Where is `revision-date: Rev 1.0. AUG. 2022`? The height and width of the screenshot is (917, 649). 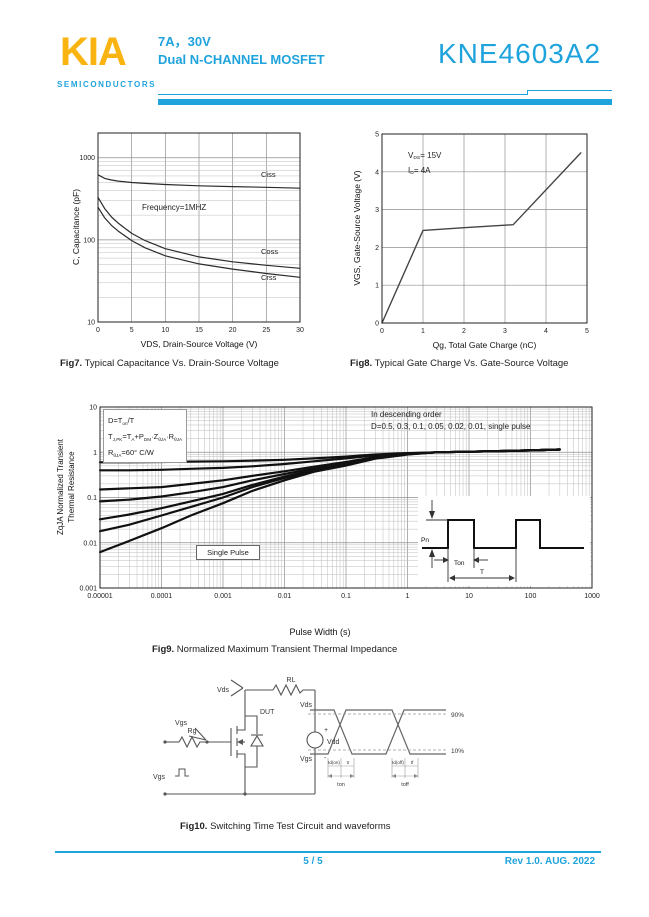 revision-date: Rev 1.0. AUG. 2022 is located at coordinates (549, 861).